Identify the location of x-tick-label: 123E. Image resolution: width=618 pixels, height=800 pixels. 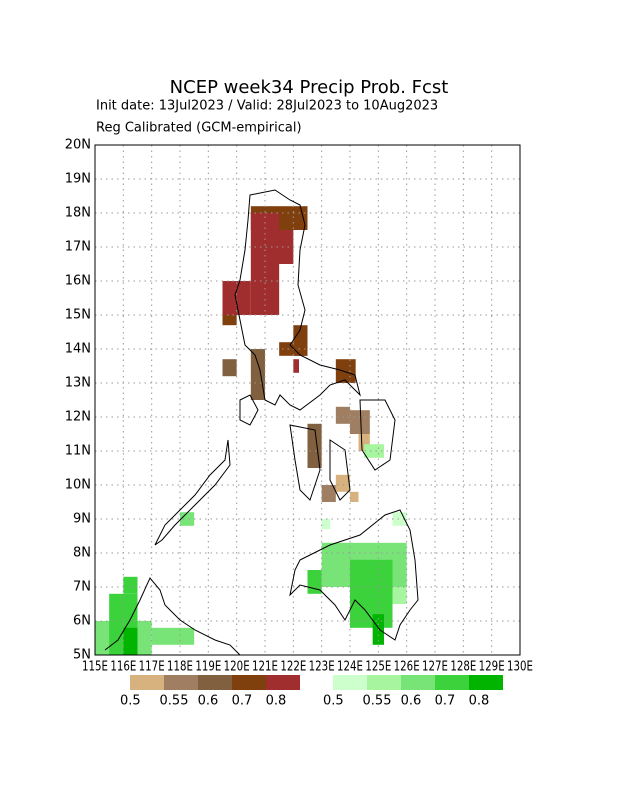
(322, 667).